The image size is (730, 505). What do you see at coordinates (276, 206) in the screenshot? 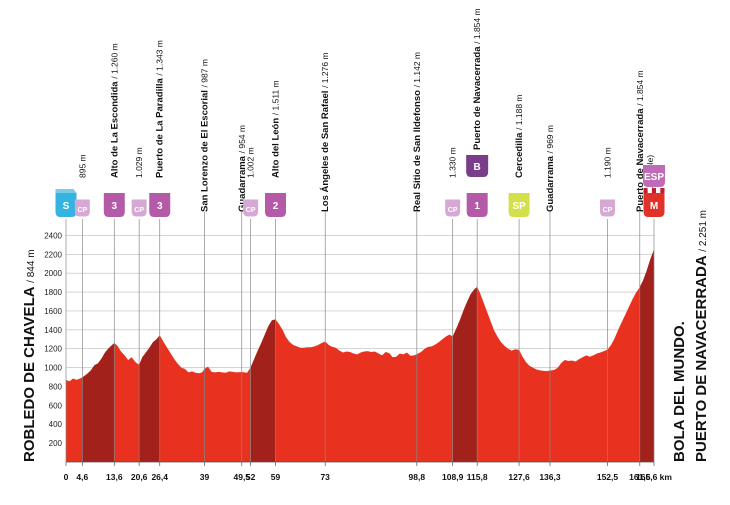
I see `badge-label: 2` at bounding box center [276, 206].